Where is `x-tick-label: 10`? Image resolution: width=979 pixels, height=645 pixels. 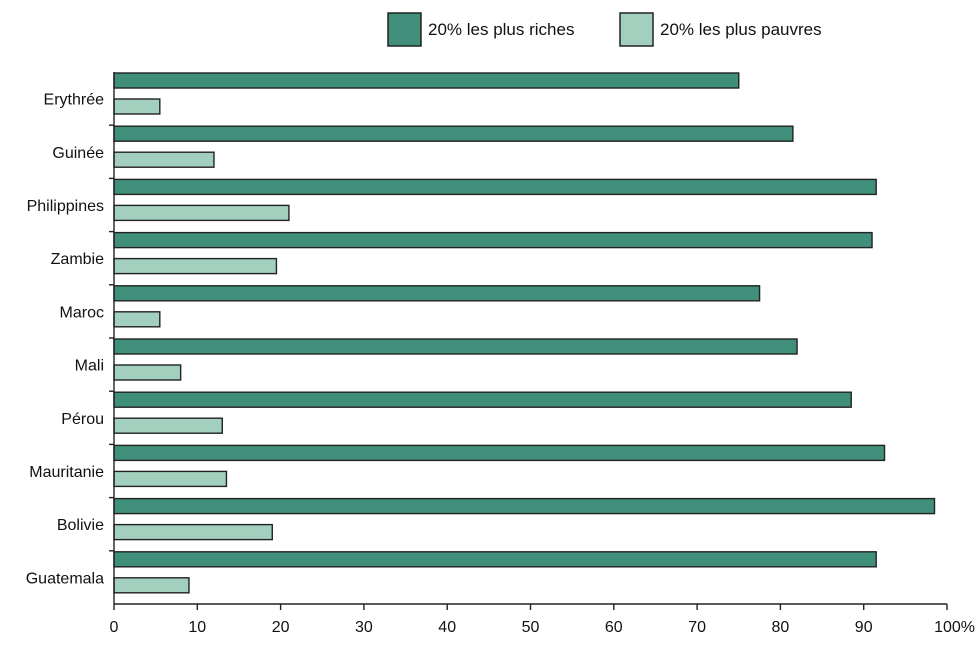
x-tick-label: 10 is located at coordinates (197, 627).